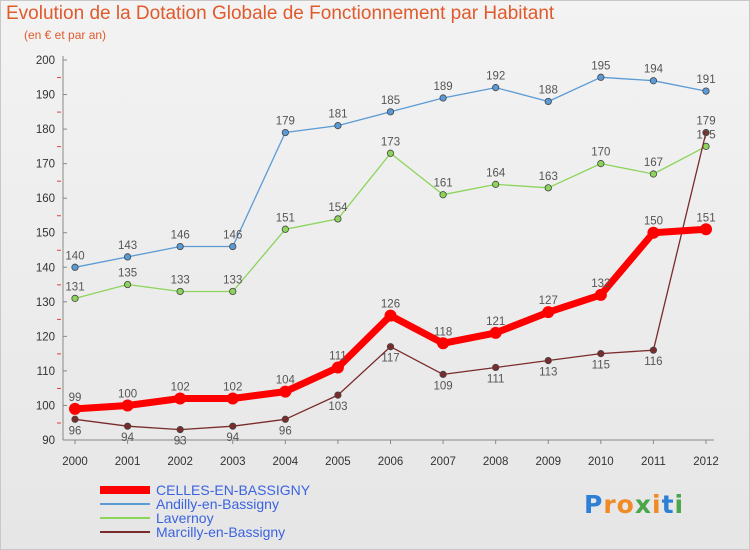 Image resolution: width=750 pixels, height=550 pixels. I want to click on y-tick-label: 150, so click(45, 234).